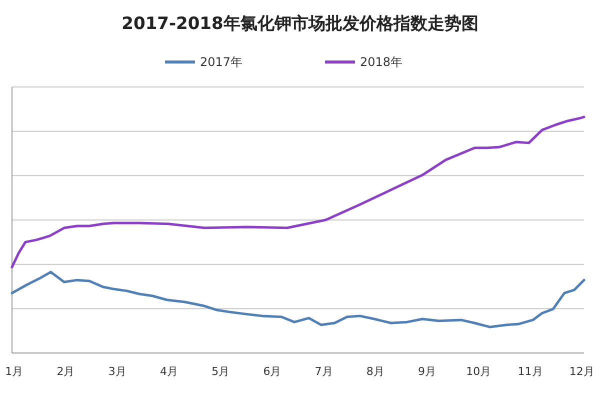 The image size is (600, 400). I want to click on x-tick-label: 1月, so click(14, 371).